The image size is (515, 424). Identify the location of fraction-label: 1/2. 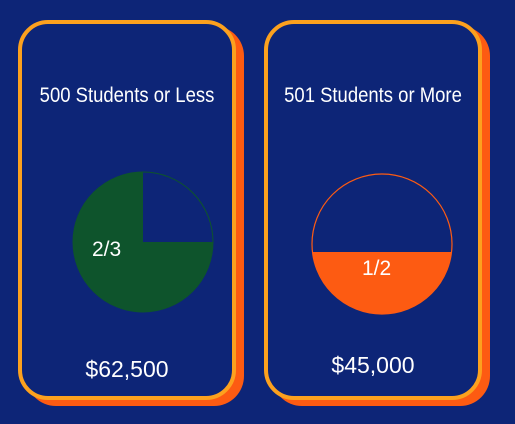
(377, 268).